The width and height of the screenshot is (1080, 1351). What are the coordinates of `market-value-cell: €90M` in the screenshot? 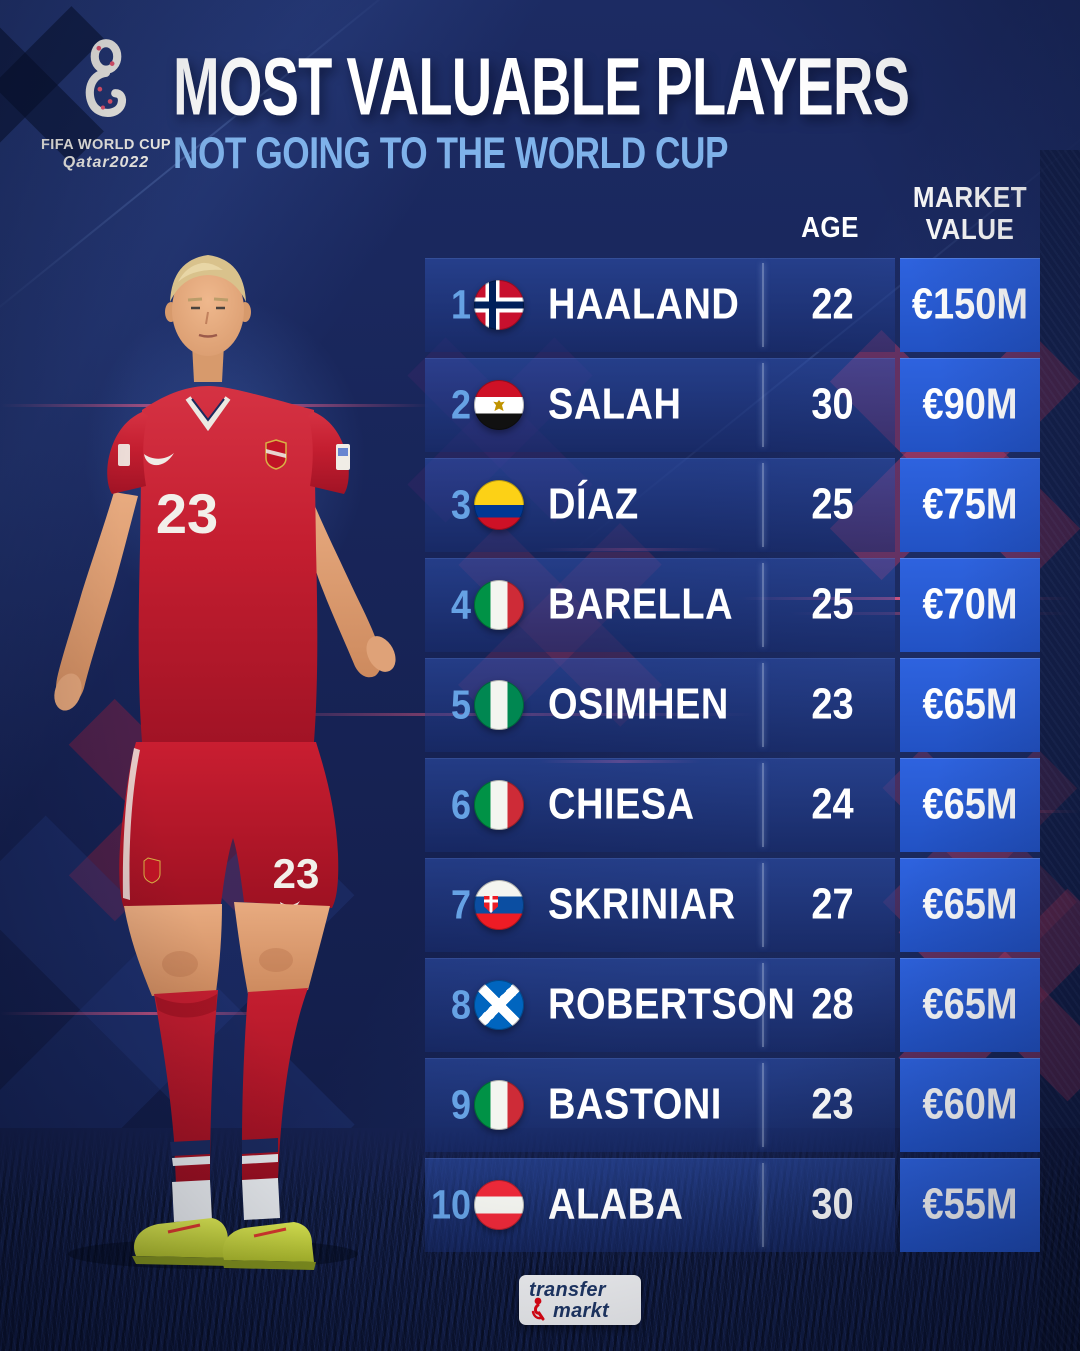 It's located at (970, 405).